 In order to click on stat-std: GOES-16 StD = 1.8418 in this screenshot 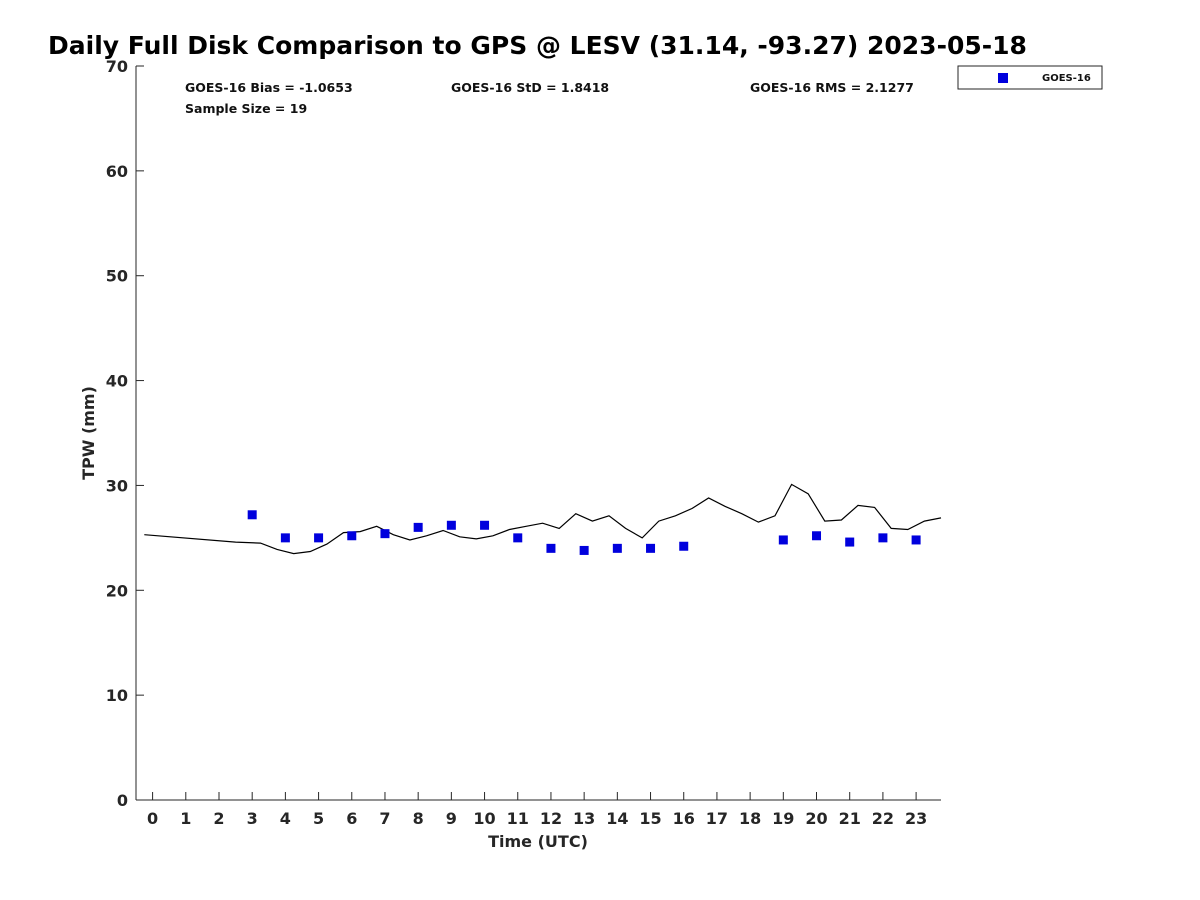, I will do `click(530, 87)`.